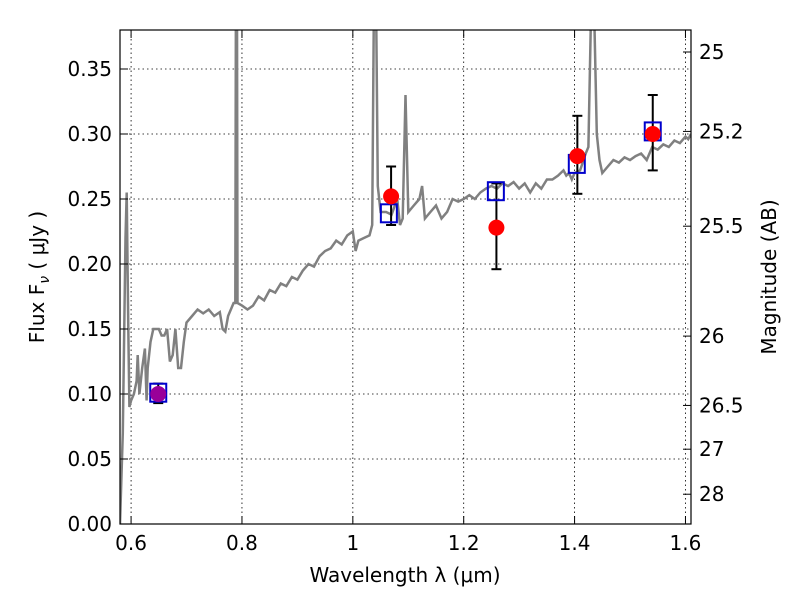  Describe the element at coordinates (37, 313) in the screenshot. I see `y-axis-title-main: Flux F` at that location.